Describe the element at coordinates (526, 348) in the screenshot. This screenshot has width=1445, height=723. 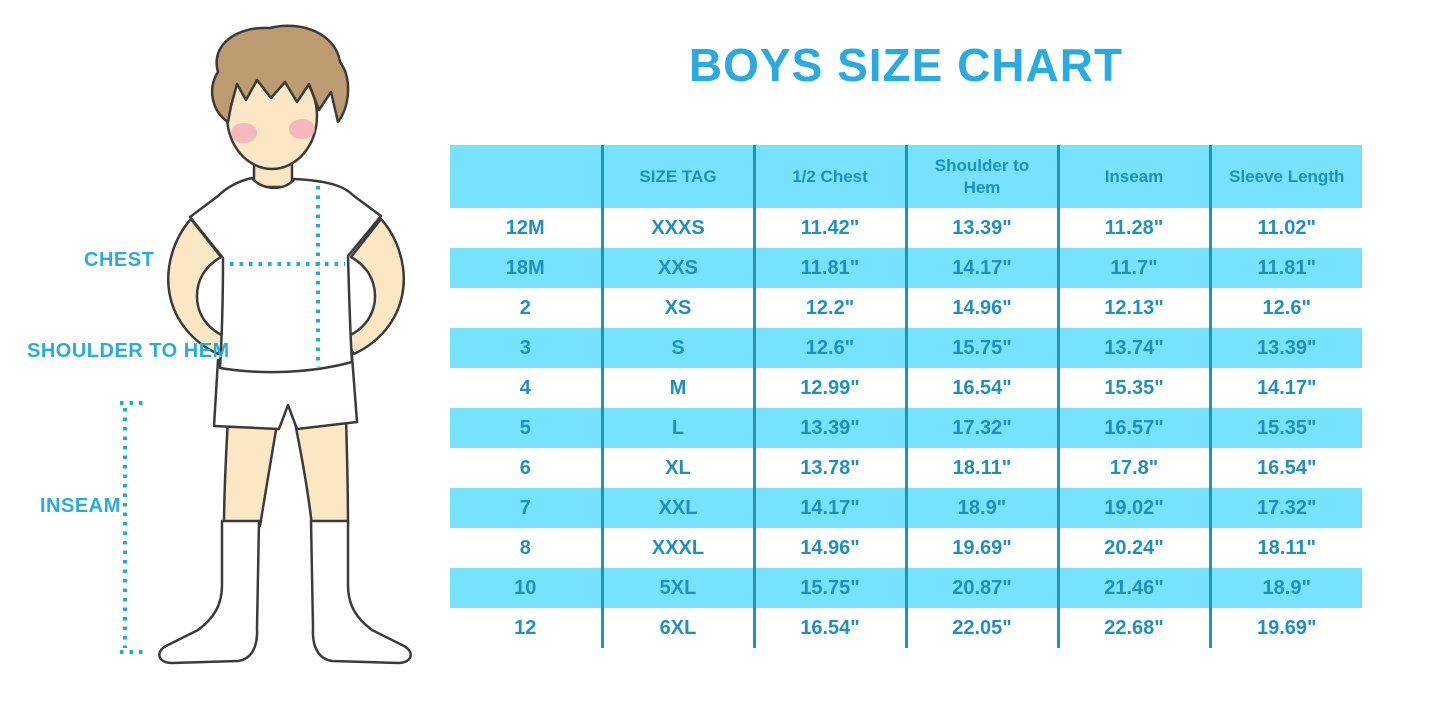
I see `size-cell: 3` at that location.